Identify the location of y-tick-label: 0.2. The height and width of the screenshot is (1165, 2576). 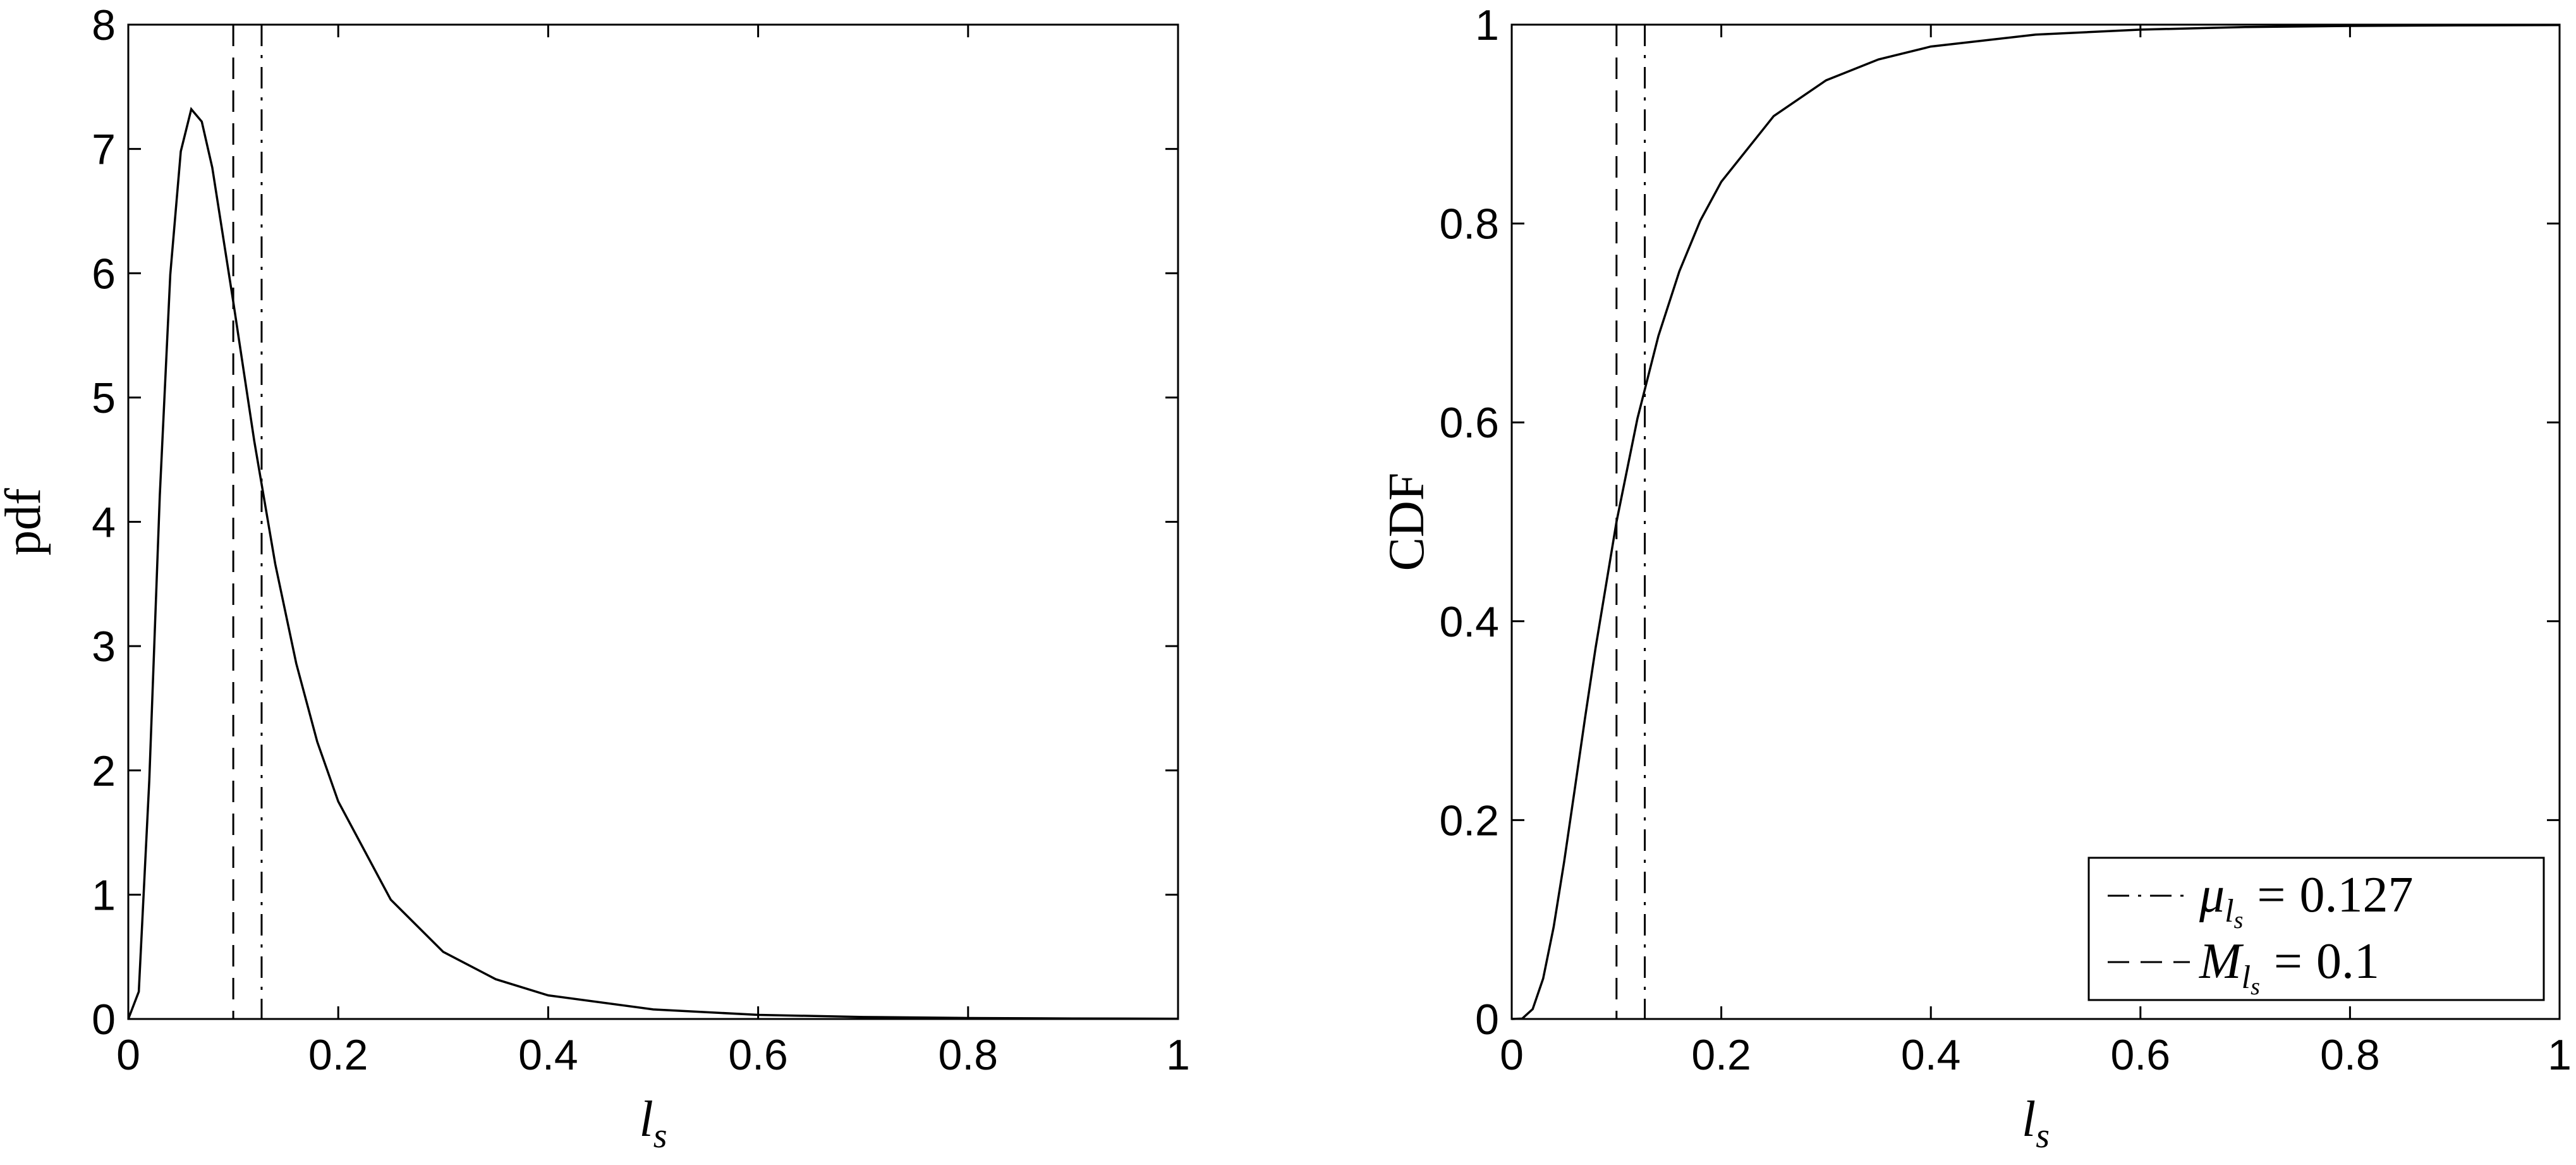
(1469, 820).